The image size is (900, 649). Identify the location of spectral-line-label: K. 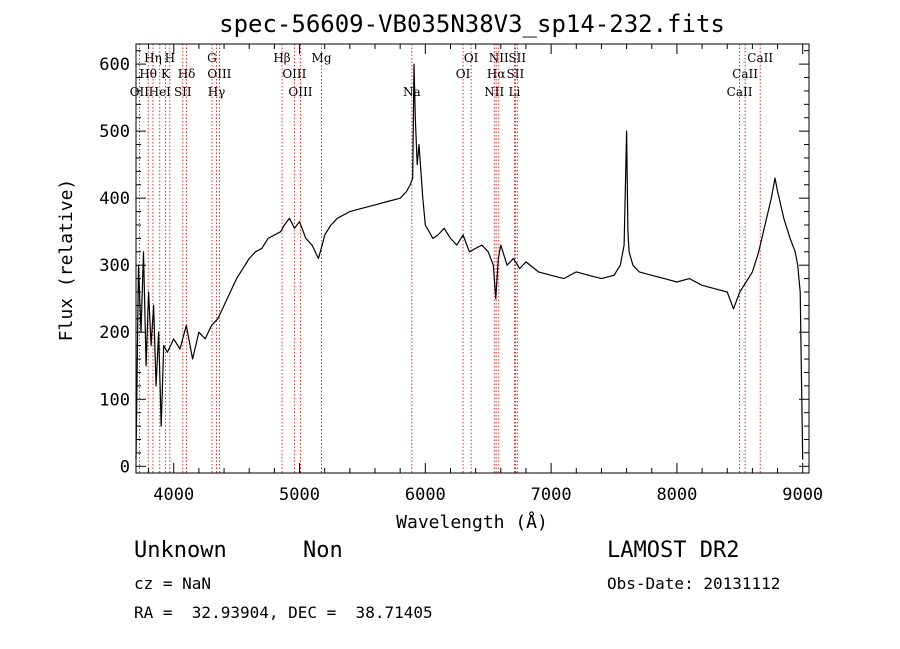
(166, 74).